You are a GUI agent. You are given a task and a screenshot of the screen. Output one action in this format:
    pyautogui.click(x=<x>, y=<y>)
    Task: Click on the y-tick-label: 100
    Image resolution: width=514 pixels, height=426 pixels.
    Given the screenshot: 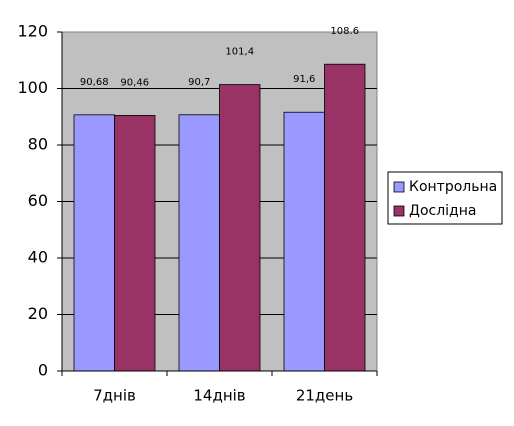 What is the action you would take?
    pyautogui.click(x=32, y=87)
    